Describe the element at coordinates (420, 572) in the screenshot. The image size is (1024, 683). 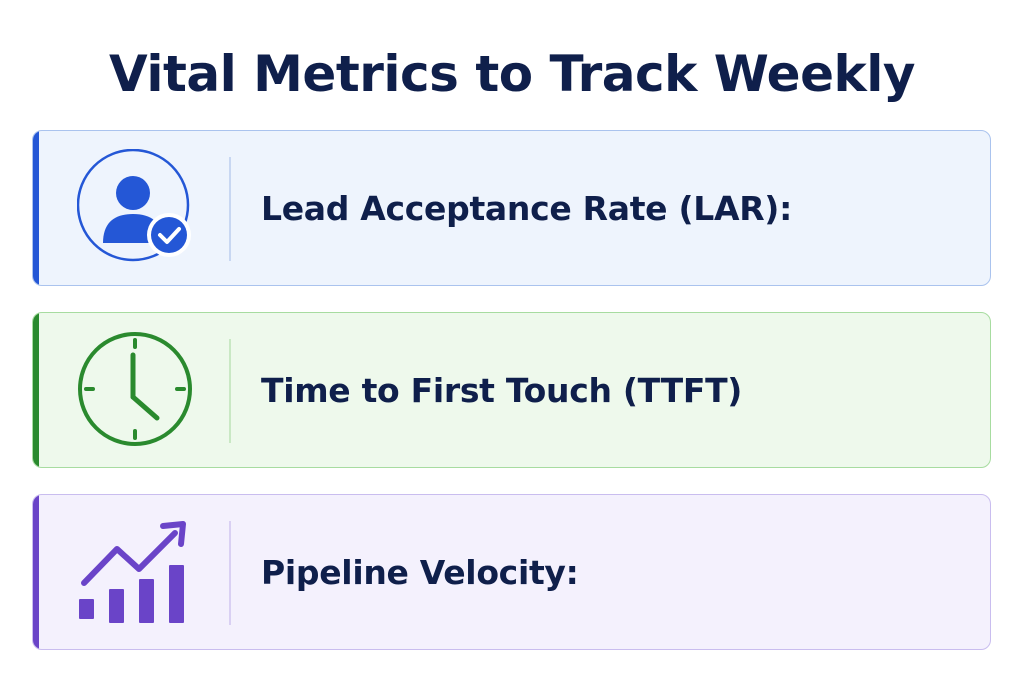
I see `metric-label: Pipeline Velocity:` at that location.